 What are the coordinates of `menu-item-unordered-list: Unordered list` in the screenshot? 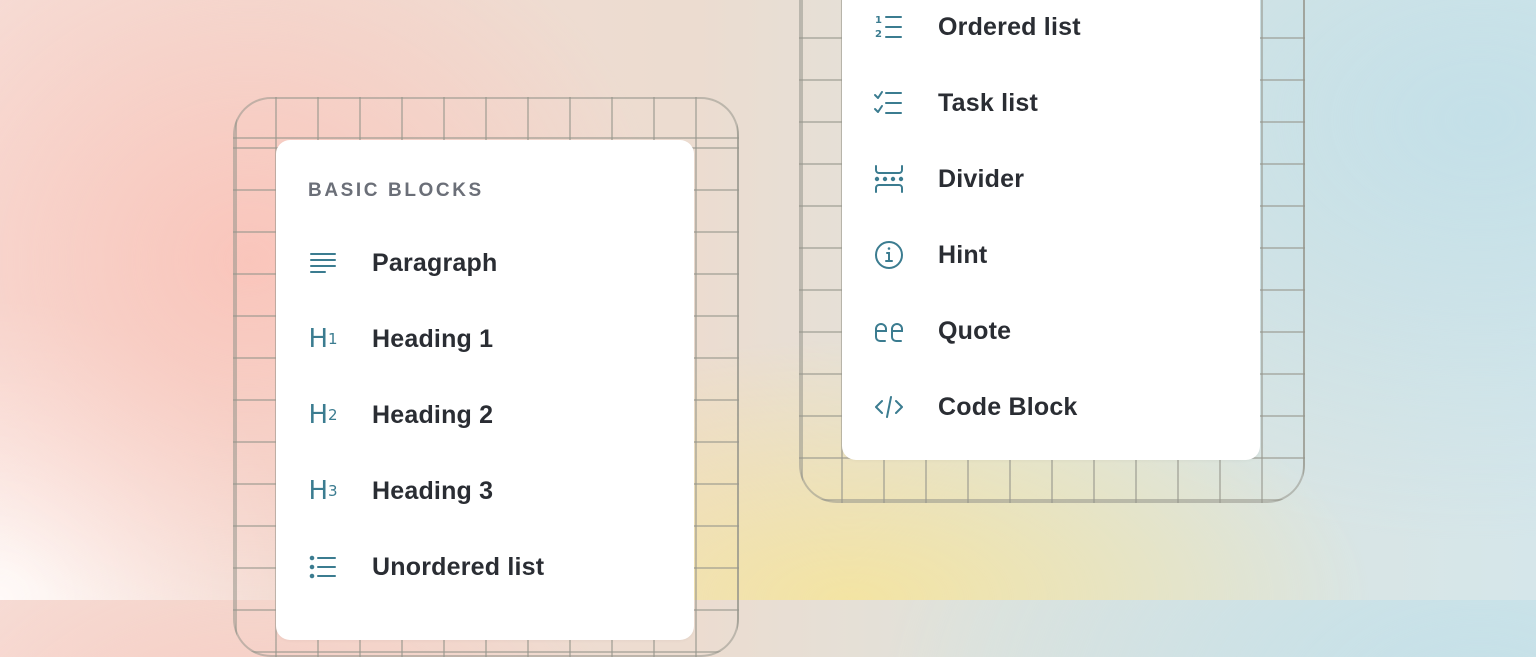 It's located at (485, 567).